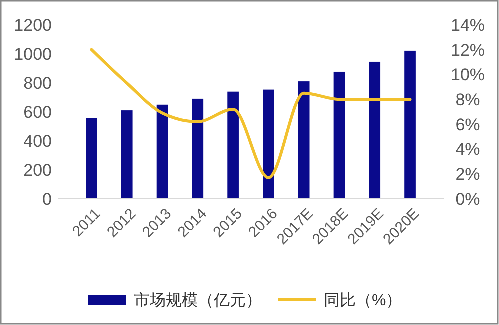 This screenshot has height=325, width=499. What do you see at coordinates (468, 100) in the screenshot?
I see `y2-tick-label: 8%` at bounding box center [468, 100].